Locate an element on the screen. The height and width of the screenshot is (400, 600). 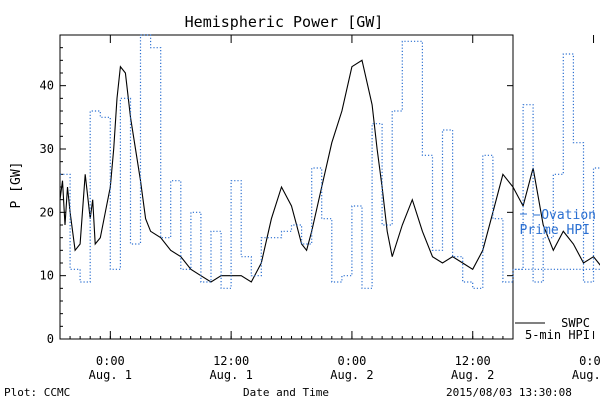
y-tick-label: 20 is located at coordinates (47, 212).